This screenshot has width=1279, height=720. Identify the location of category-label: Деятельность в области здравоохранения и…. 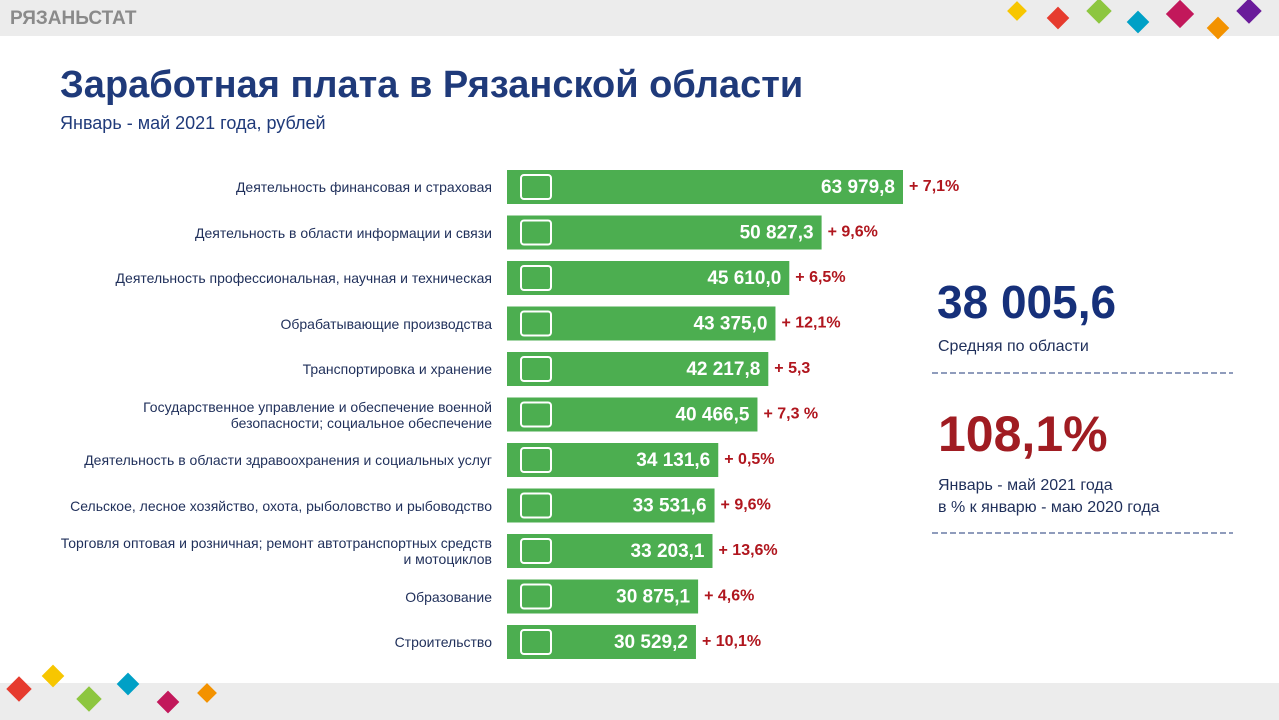
(288, 460).